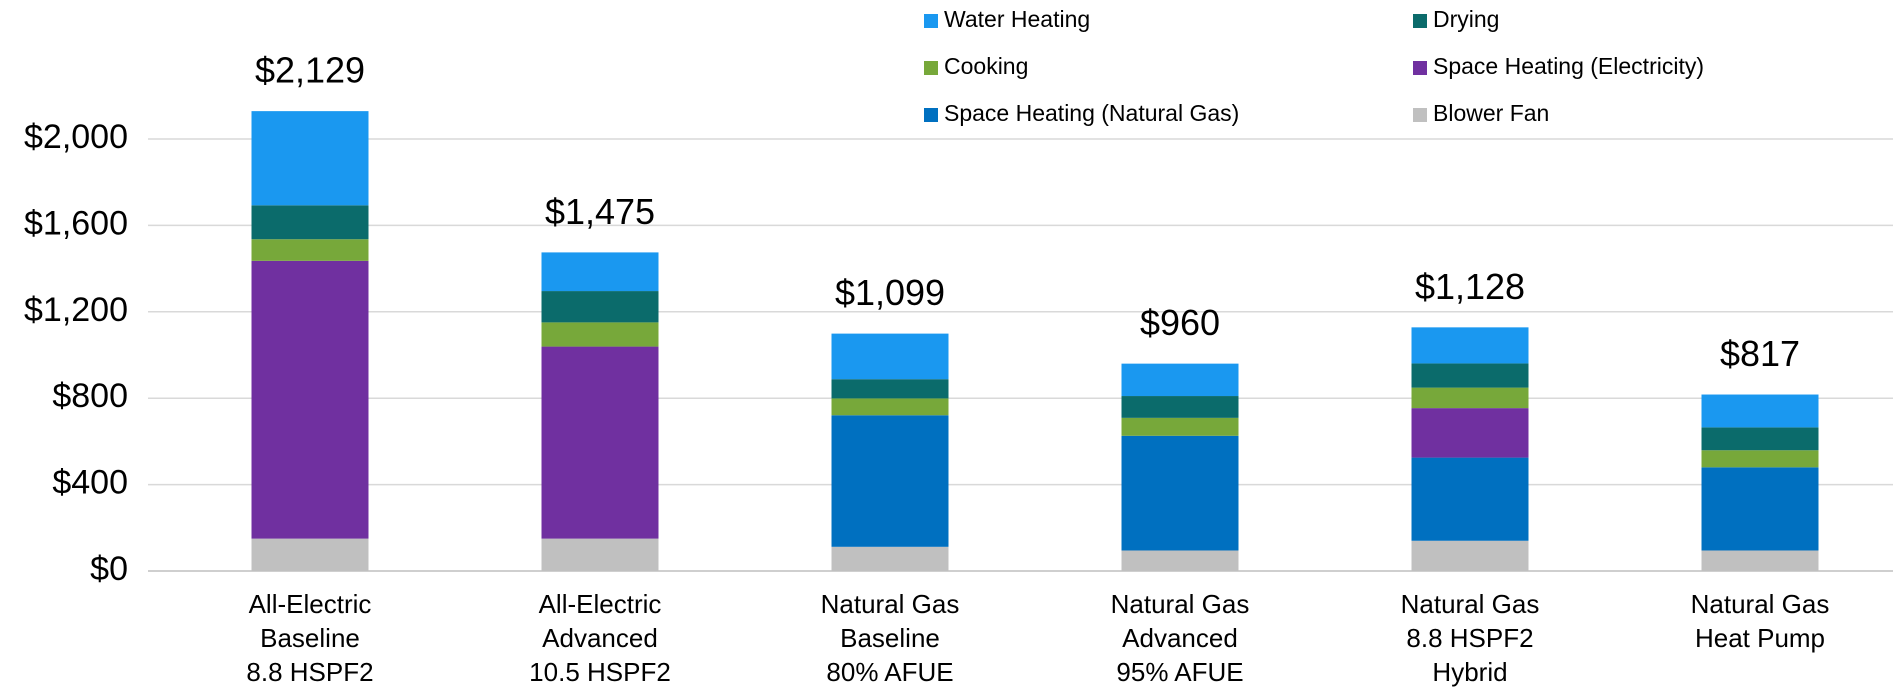  Describe the element at coordinates (76, 223) in the screenshot. I see `y-tick-label: $1,600` at that location.